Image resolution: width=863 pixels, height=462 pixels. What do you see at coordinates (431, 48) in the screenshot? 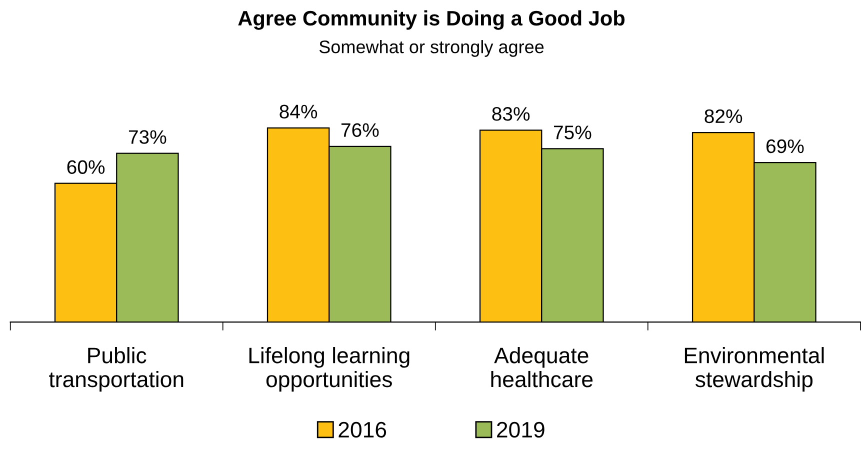
I see `chart-subtitle: Somewhat or strongly agree` at bounding box center [431, 48].